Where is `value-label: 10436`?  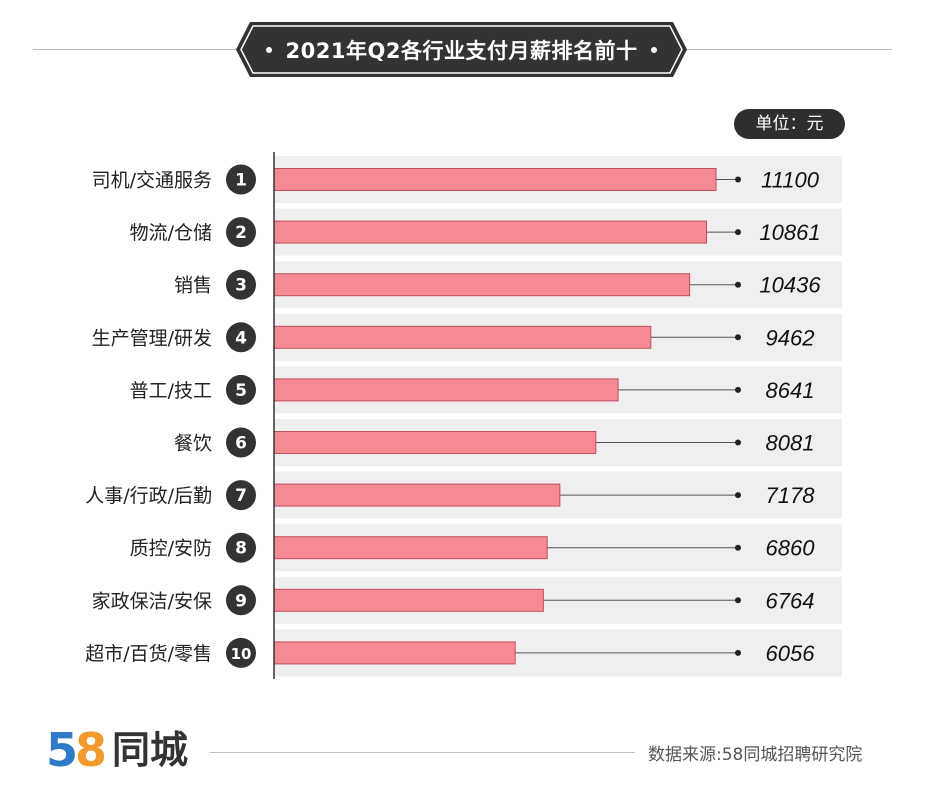
value-label: 10436 is located at coordinates (790, 285).